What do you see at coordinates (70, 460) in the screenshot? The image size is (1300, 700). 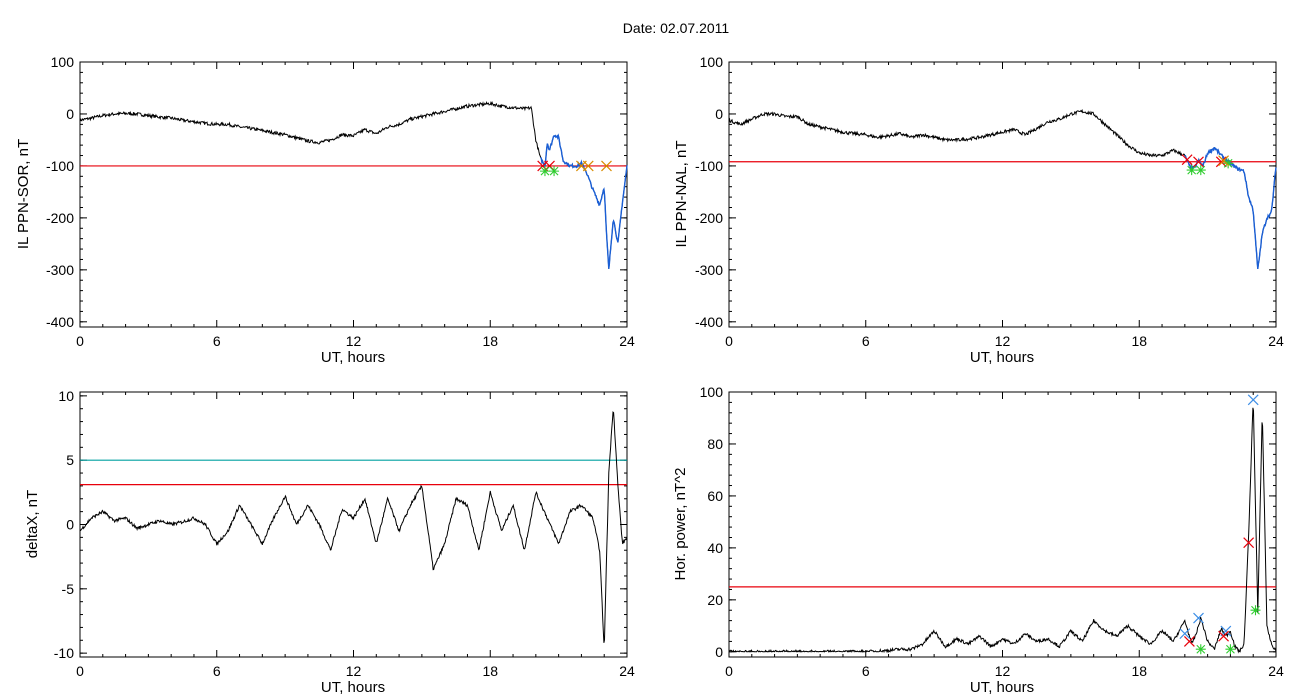 I see `y-tick-label: 5` at bounding box center [70, 460].